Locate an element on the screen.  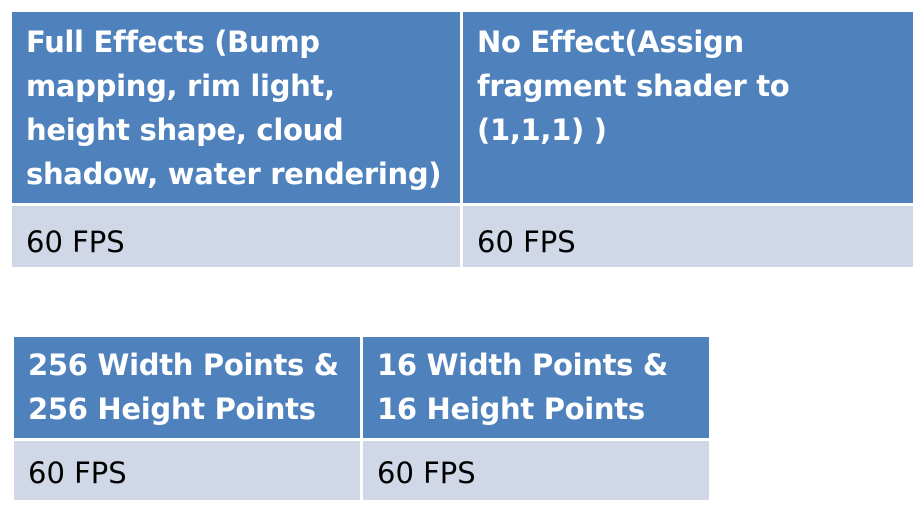
cell-256-points-fps: 60 FPS is located at coordinates (187, 470).